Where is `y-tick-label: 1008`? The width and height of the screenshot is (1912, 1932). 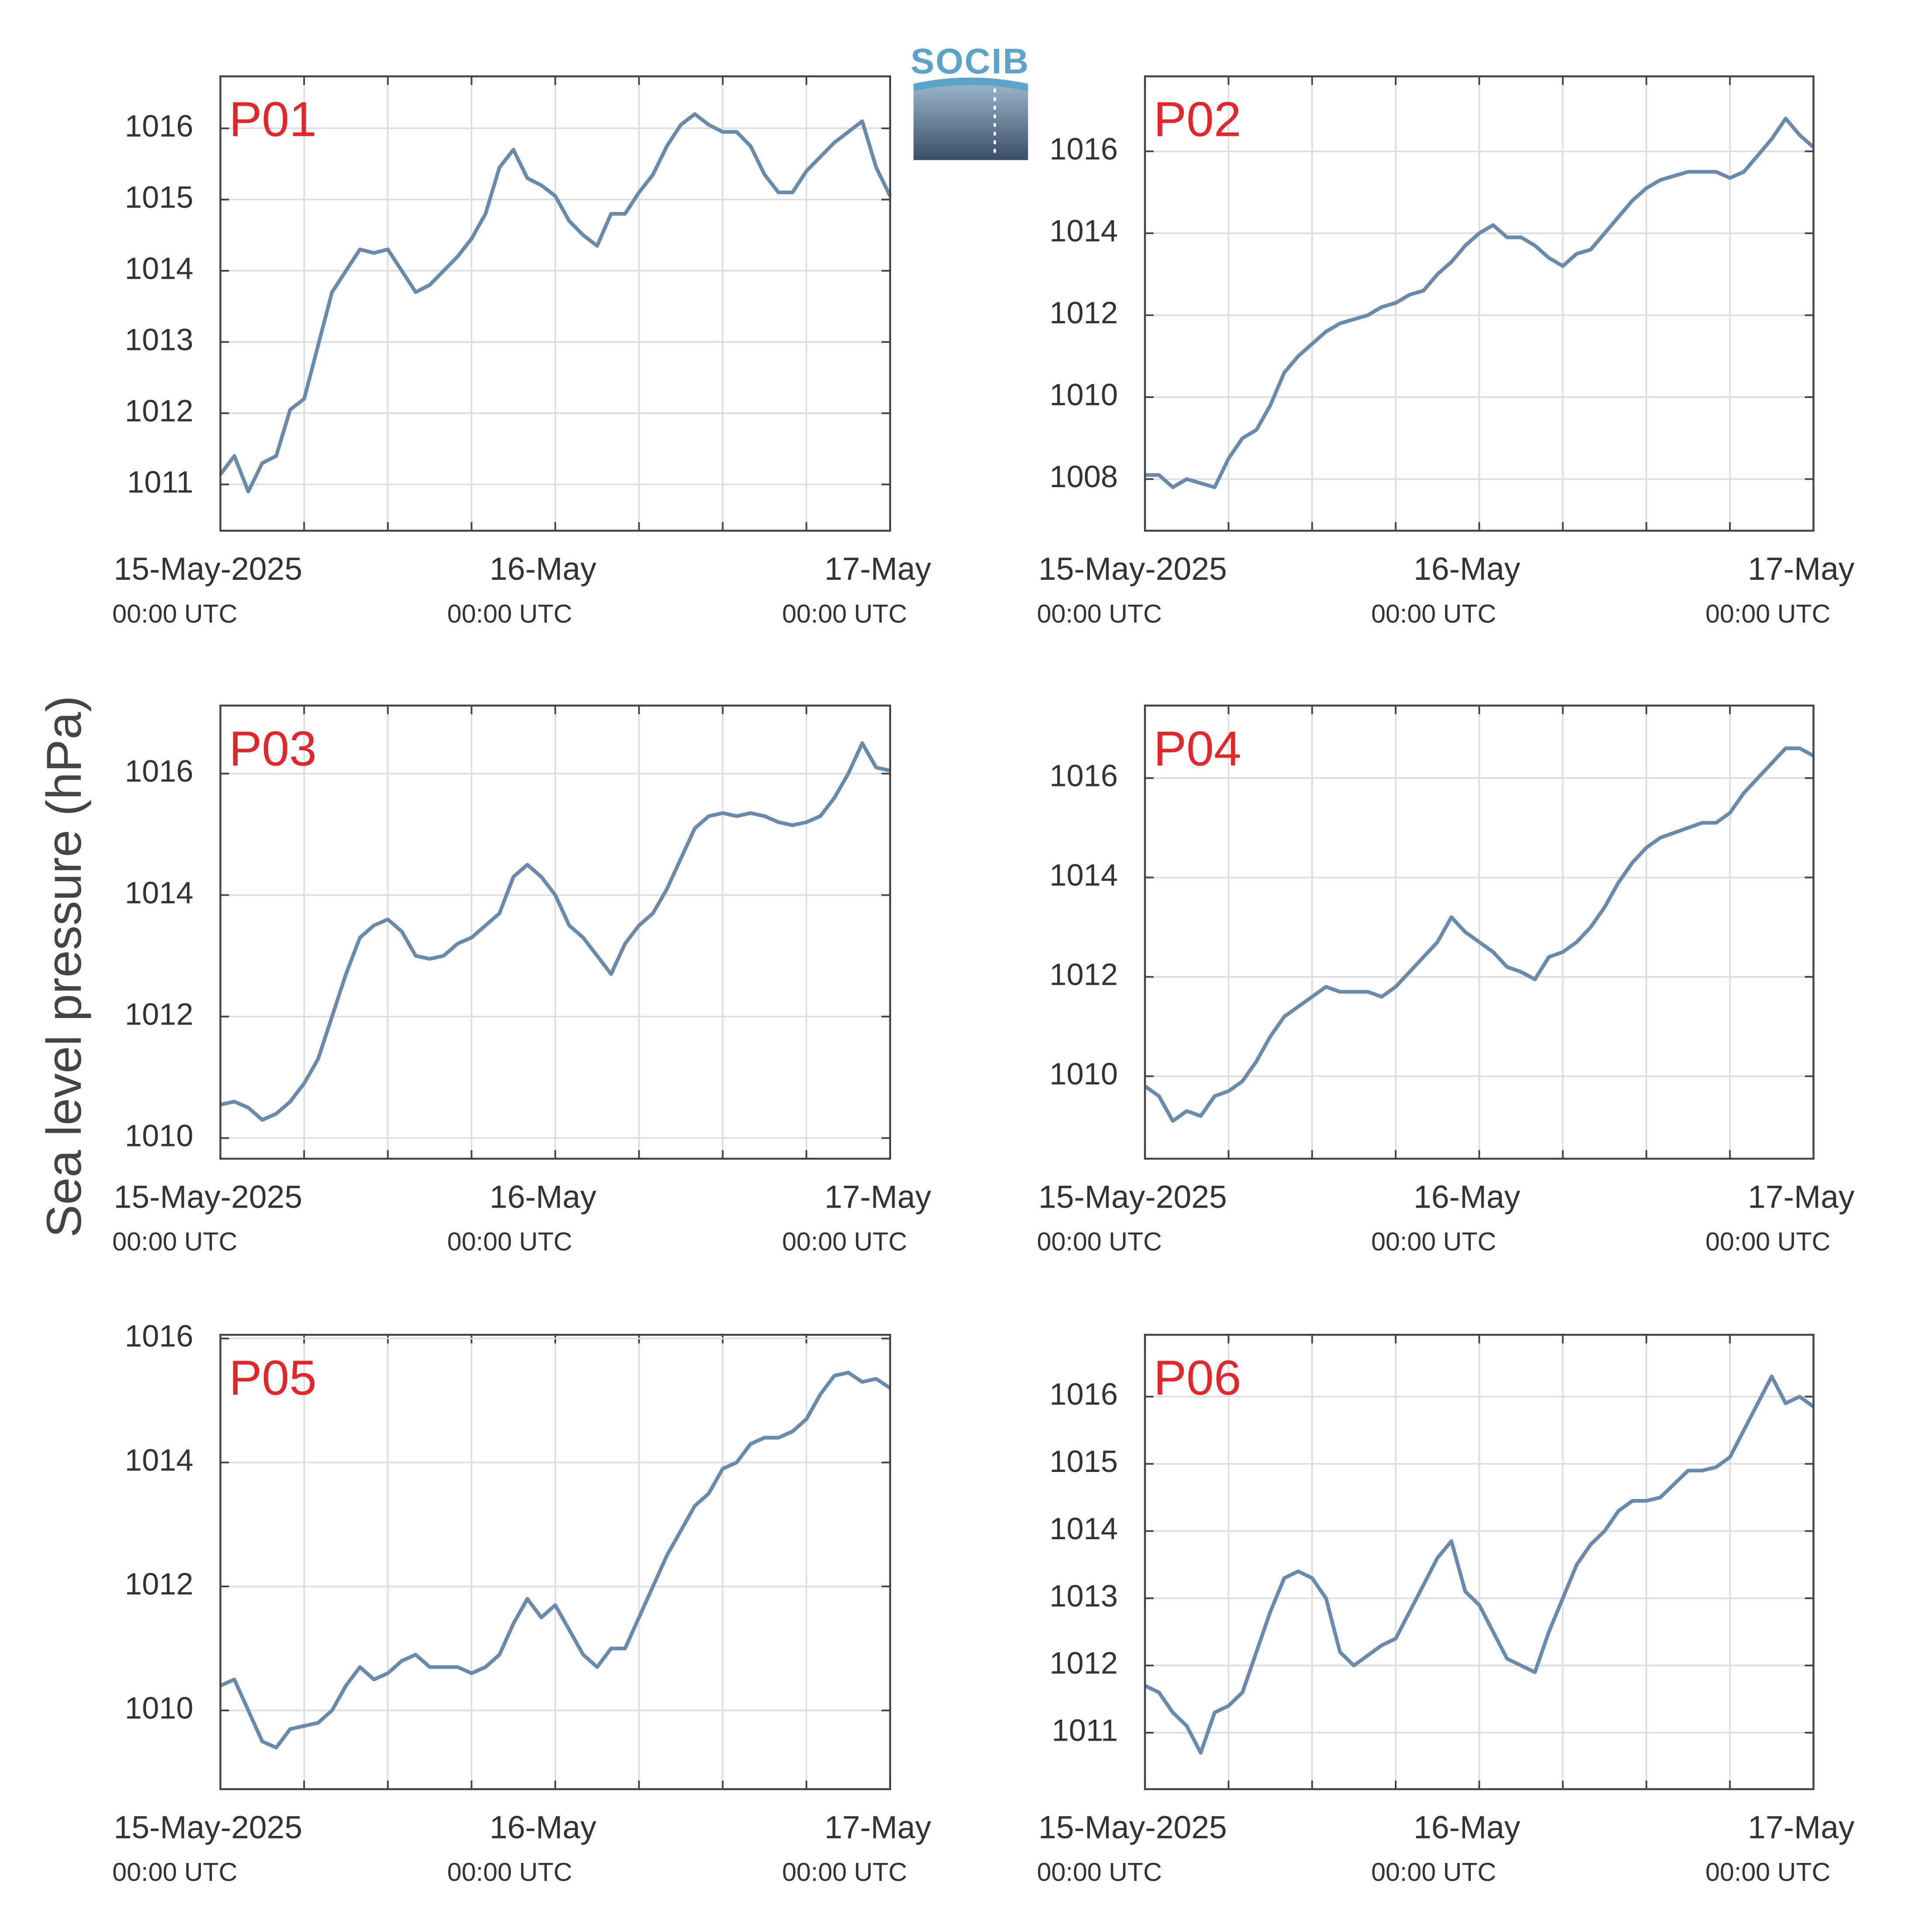
y-tick-label: 1008 is located at coordinates (1084, 476).